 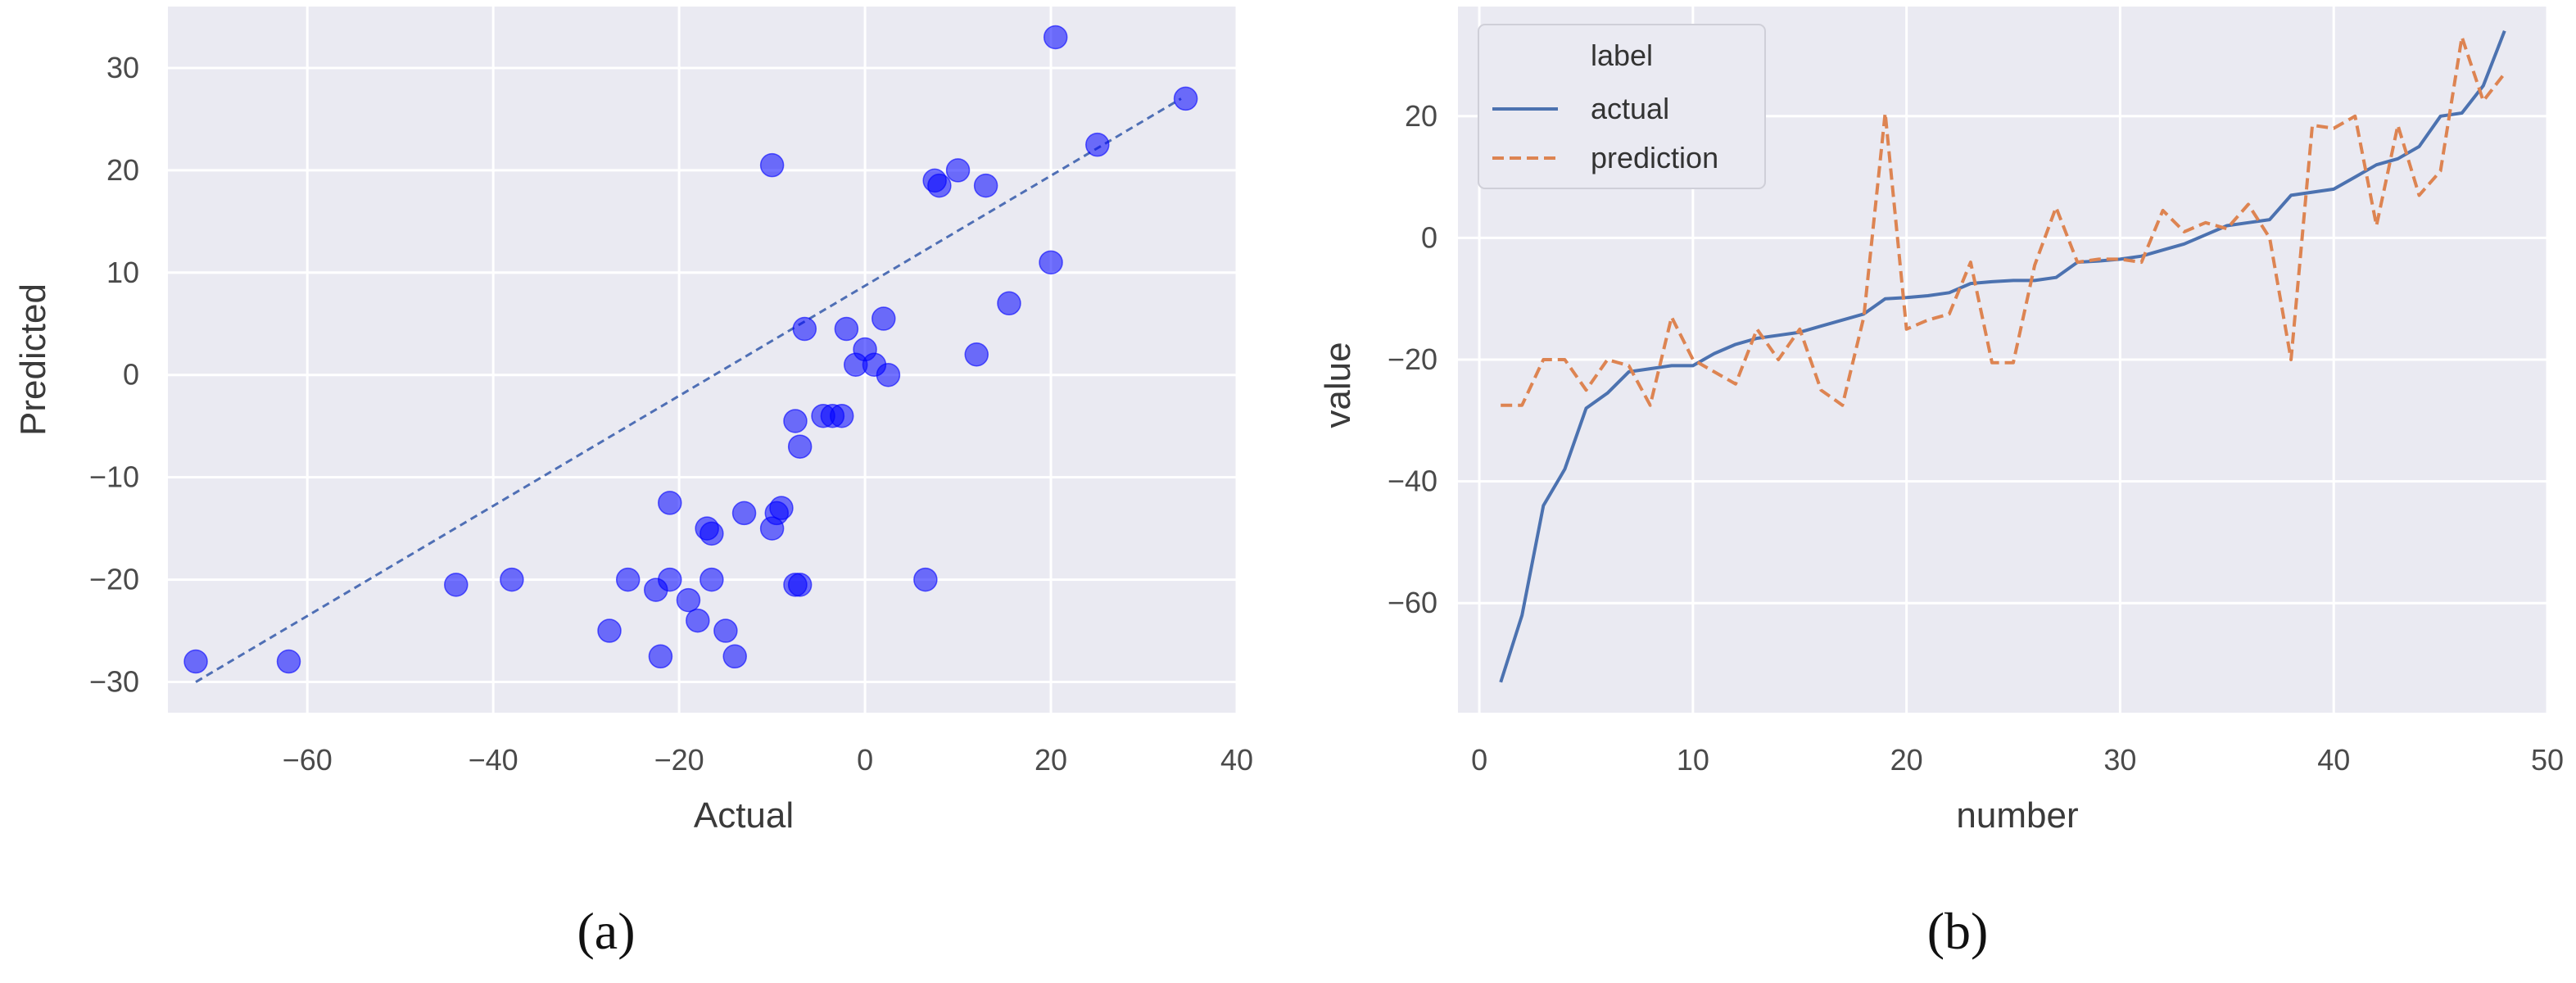 I want to click on scatter-y-tick-label: 0, so click(x=131, y=375).